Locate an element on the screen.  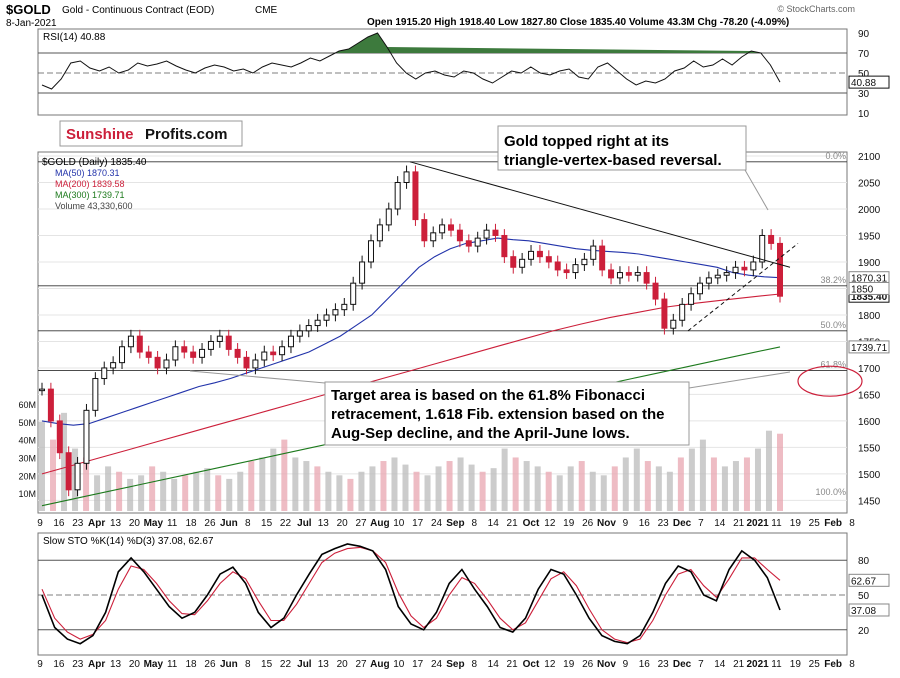
x-axis-label: 10 is located at coordinates (399, 664).